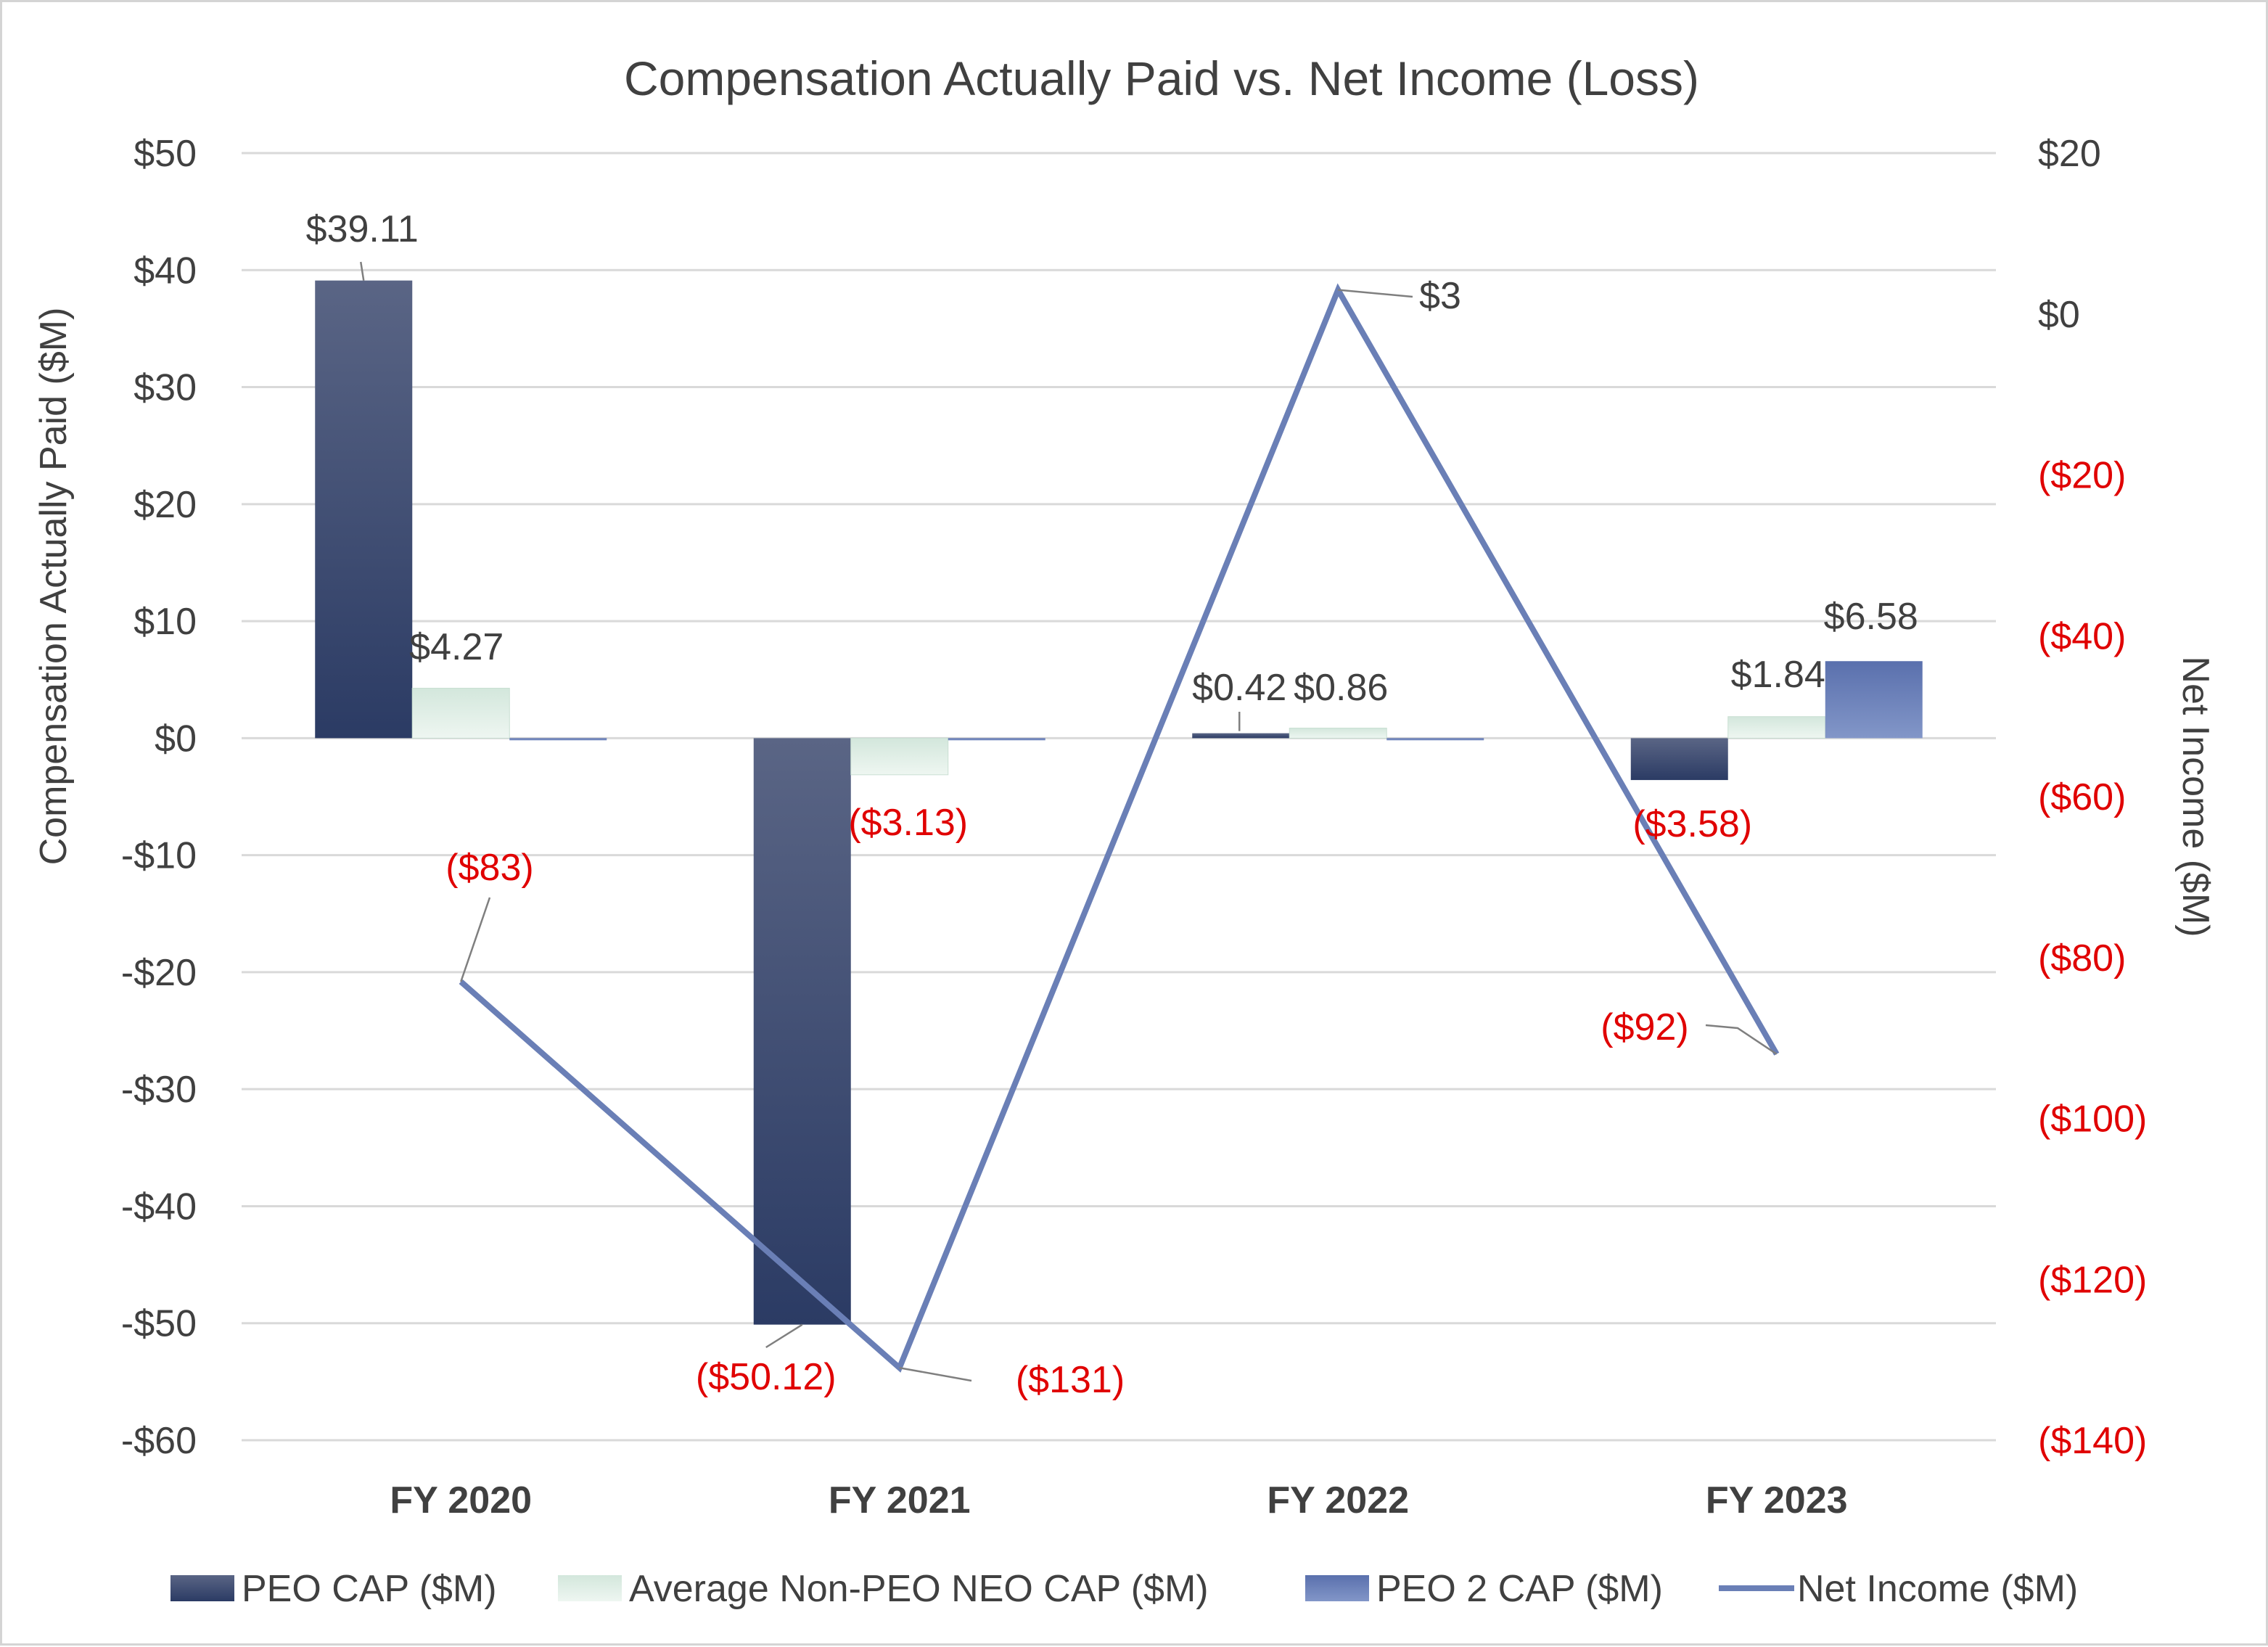  What do you see at coordinates (919, 1589) in the screenshot?
I see `legend-label: Average Non-PEO NEO CAP ($M)` at bounding box center [919, 1589].